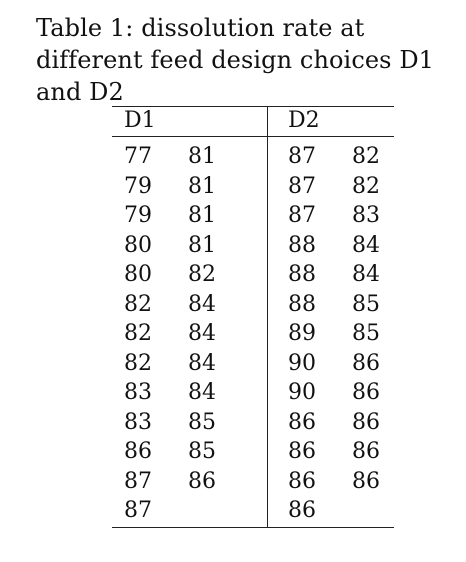 The width and height of the screenshot is (466, 562). Describe the element at coordinates (253, 275) in the screenshot. I see `table-row: 80 82 88 84` at that location.